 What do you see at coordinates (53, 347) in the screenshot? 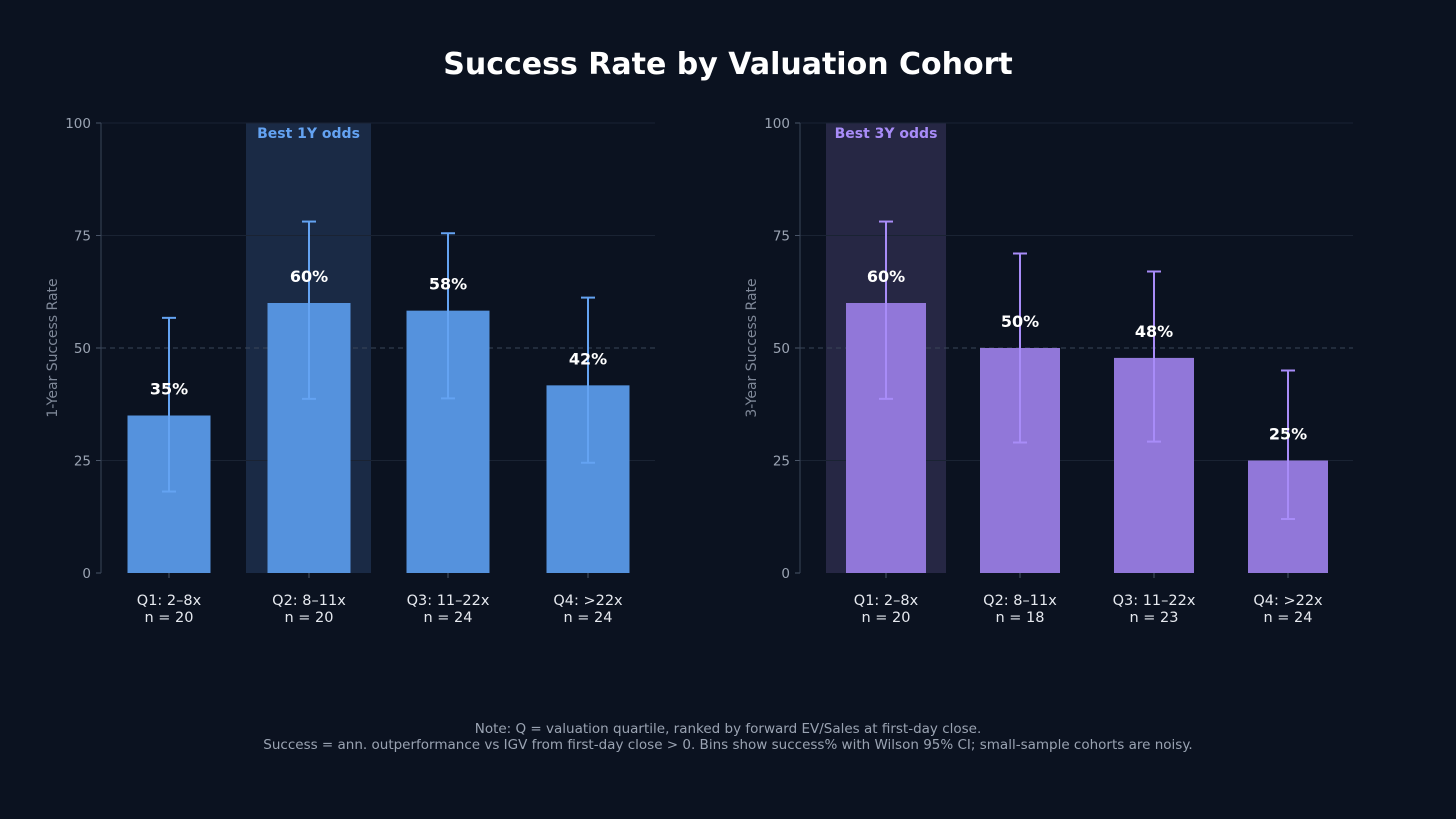
I see `y-axis-label: 1-Year Success Rate` at bounding box center [53, 347].